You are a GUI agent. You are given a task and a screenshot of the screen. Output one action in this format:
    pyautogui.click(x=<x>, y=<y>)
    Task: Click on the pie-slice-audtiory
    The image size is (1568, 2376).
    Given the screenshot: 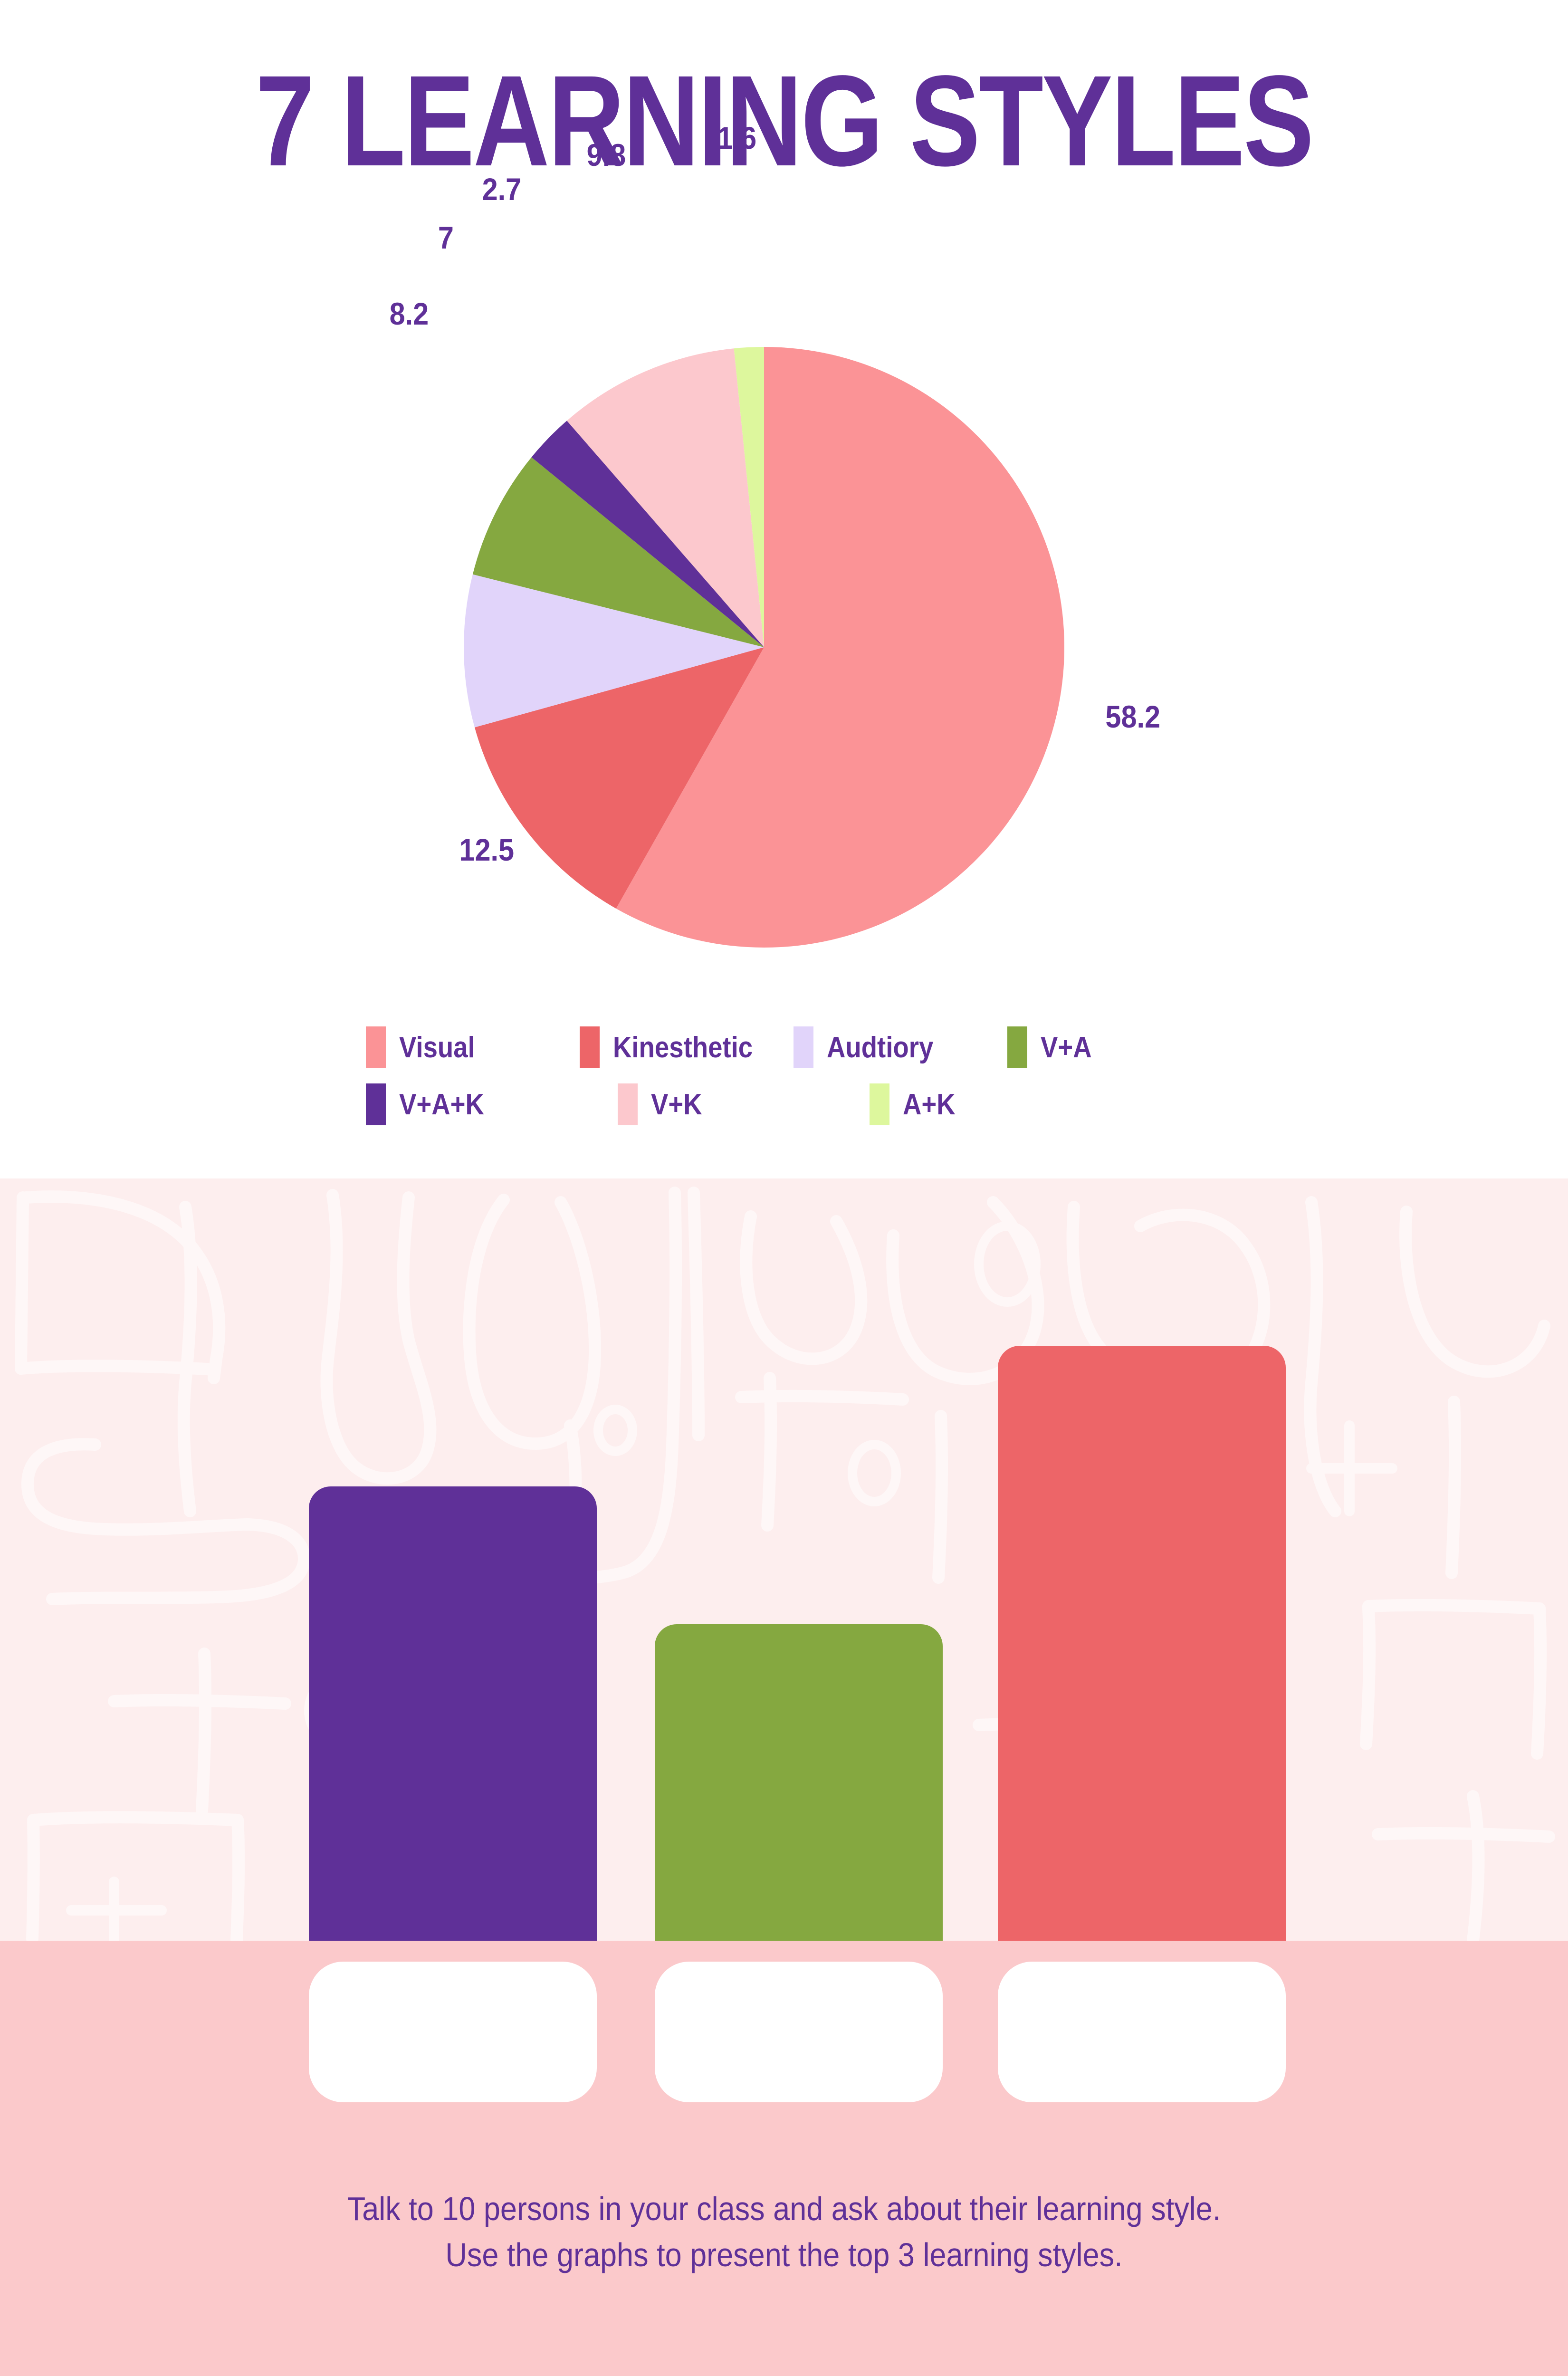 What is the action you would take?
    pyautogui.click(x=614, y=651)
    